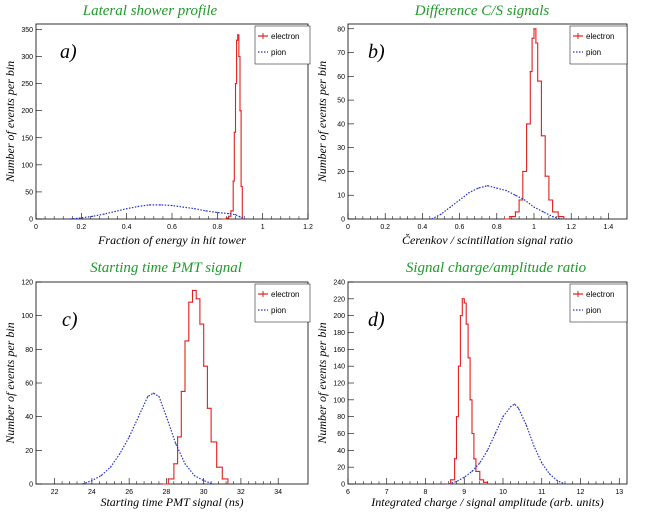 The width and height of the screenshot is (648, 516). I want to click on legend: electron pion, so click(282, 45).